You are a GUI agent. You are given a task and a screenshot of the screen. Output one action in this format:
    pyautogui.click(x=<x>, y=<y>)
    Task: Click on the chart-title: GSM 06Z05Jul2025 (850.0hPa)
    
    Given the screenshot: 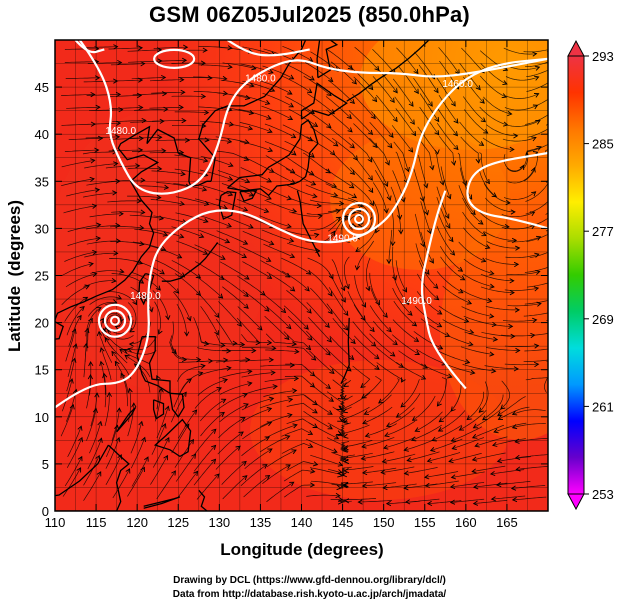 What is the action you would take?
    pyautogui.click(x=309, y=14)
    